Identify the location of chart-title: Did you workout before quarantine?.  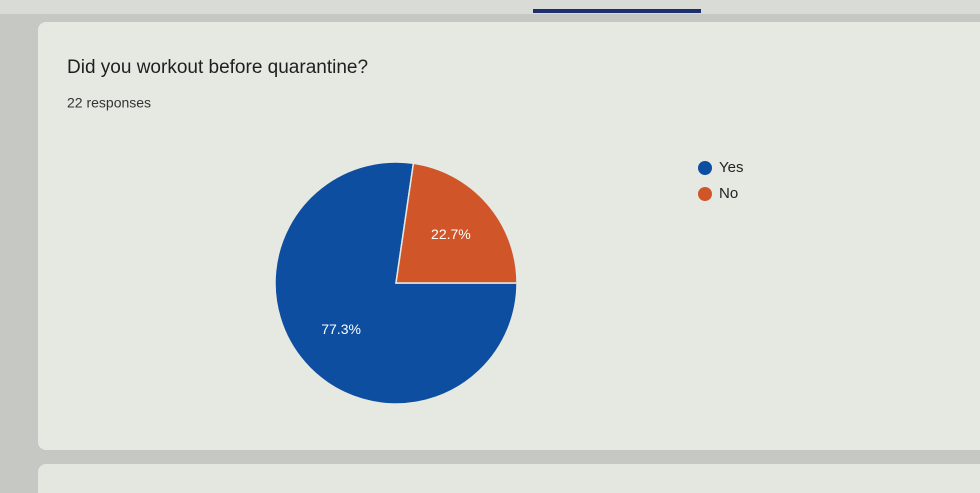
(217, 67).